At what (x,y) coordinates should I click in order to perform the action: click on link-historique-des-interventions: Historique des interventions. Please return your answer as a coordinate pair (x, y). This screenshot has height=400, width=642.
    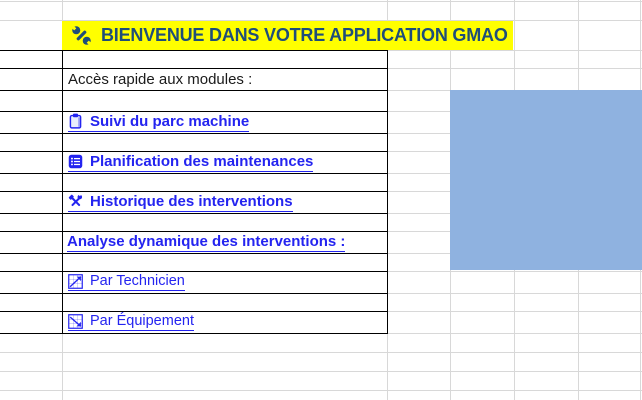
    Looking at the image, I should click on (225, 202).